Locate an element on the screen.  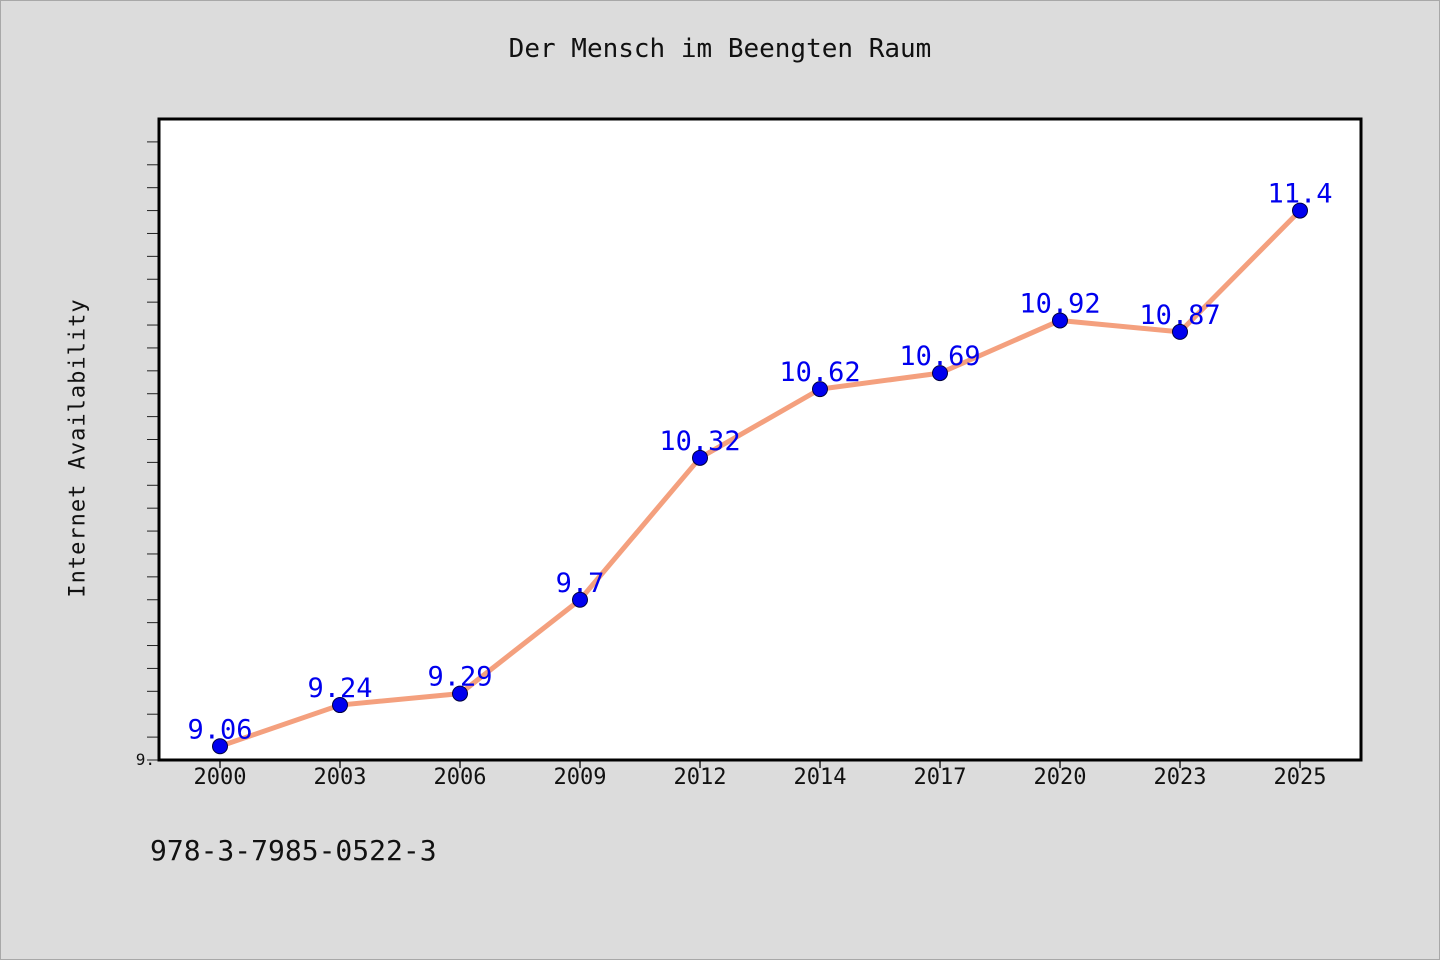
x-tick-label: 2020 is located at coordinates (1060, 777).